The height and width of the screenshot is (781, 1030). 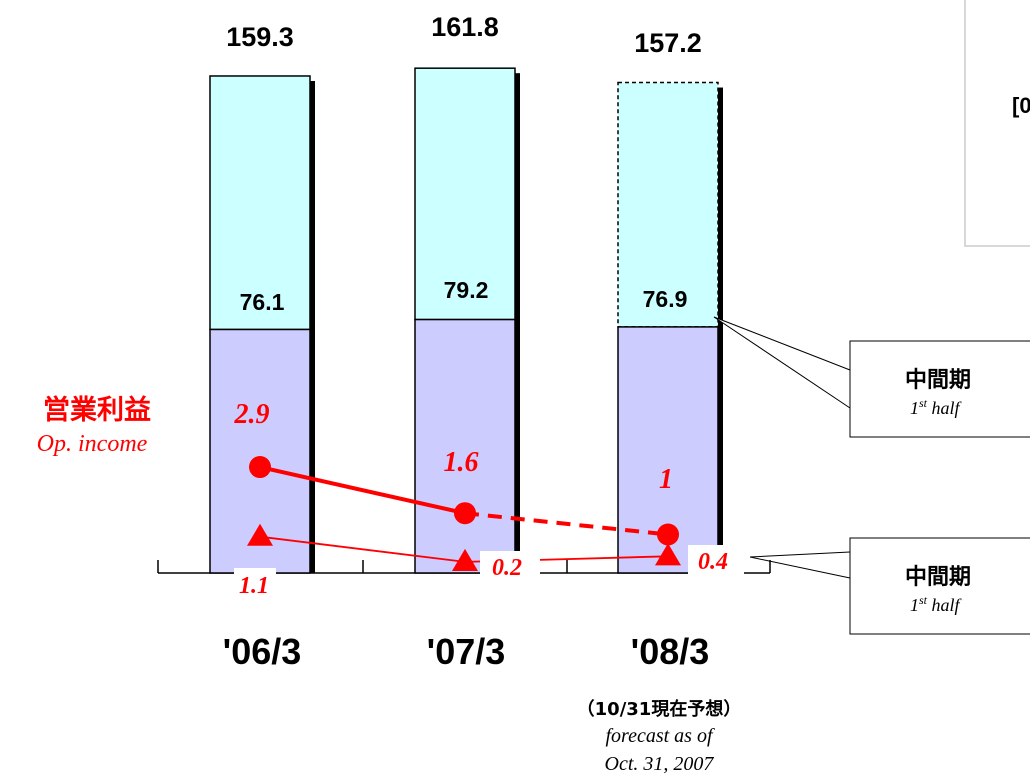 I want to click on half-label-1: 79.2, so click(x=466, y=290).